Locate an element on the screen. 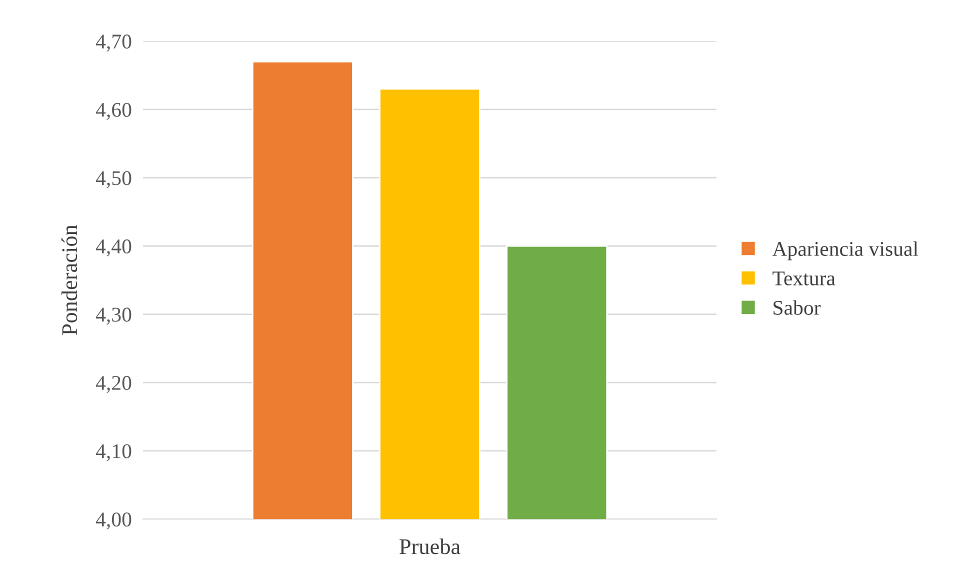 The height and width of the screenshot is (580, 954). legend-label: Apariencia visual is located at coordinates (845, 250).